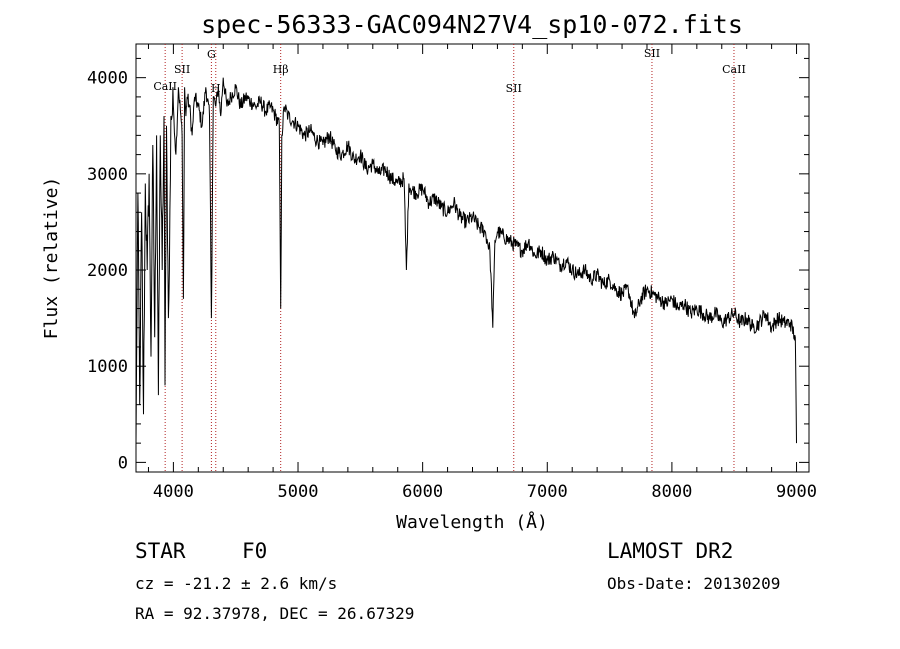  What do you see at coordinates (107, 367) in the screenshot?
I see `y-tick-label: 1000` at bounding box center [107, 367].